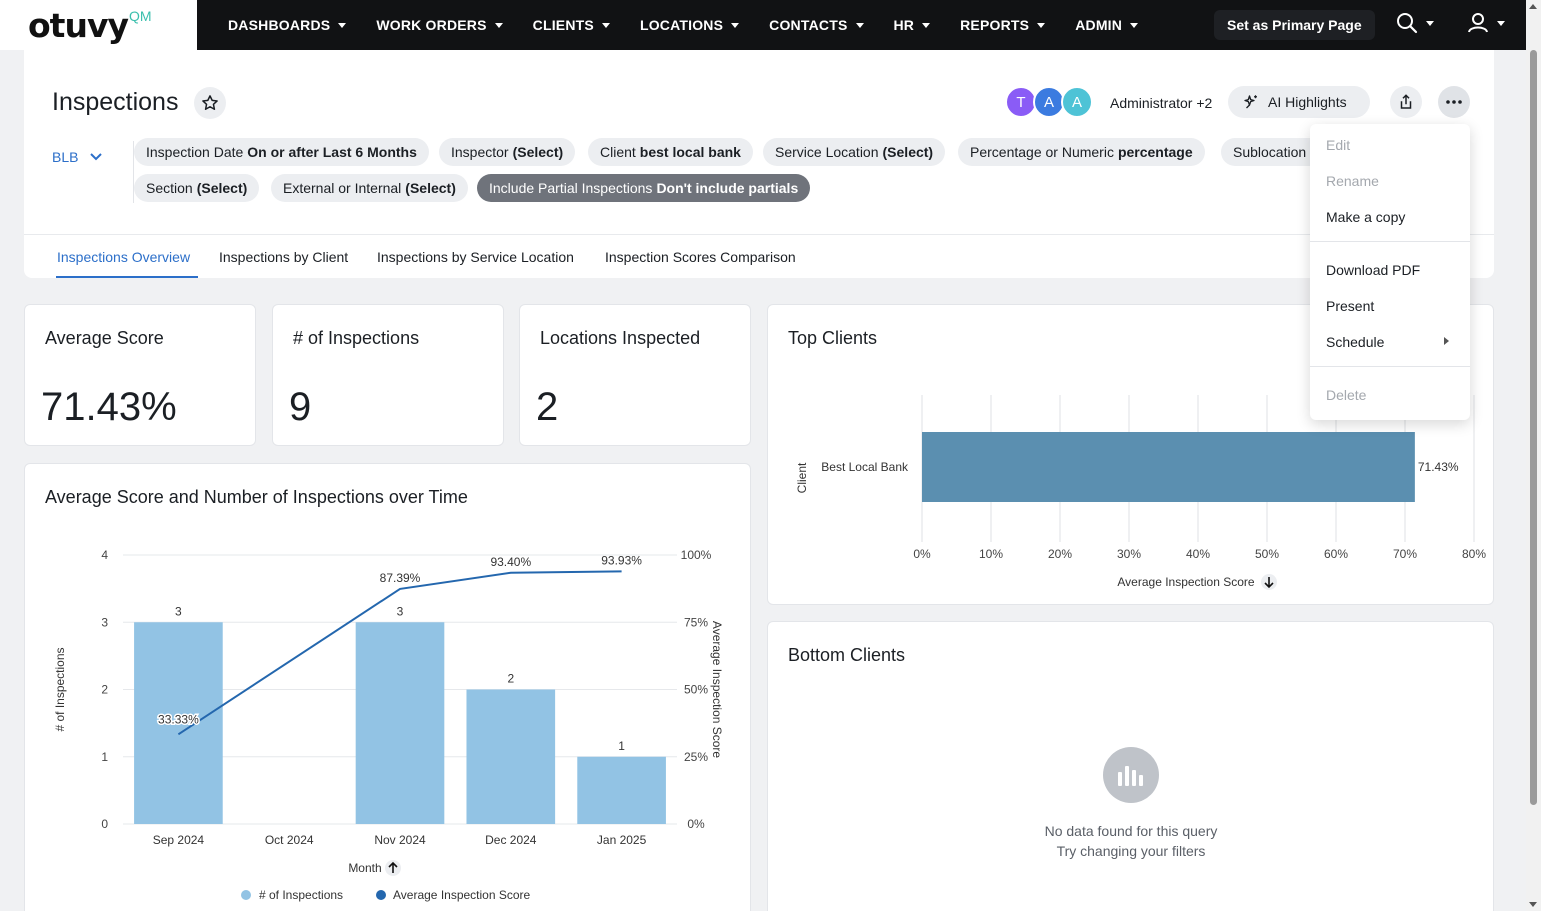  I want to click on user-menu-button, so click(1486, 23).